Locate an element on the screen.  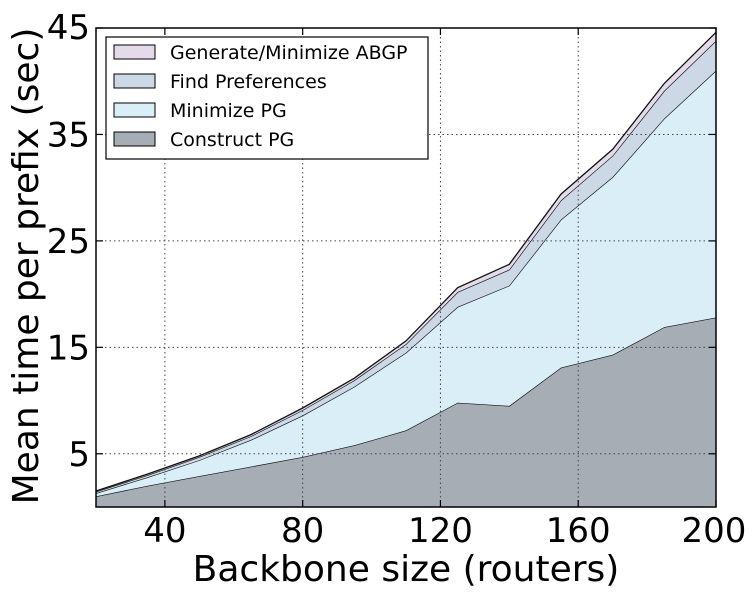
x-axis-title: Backbone size (routers) is located at coordinates (406, 569).